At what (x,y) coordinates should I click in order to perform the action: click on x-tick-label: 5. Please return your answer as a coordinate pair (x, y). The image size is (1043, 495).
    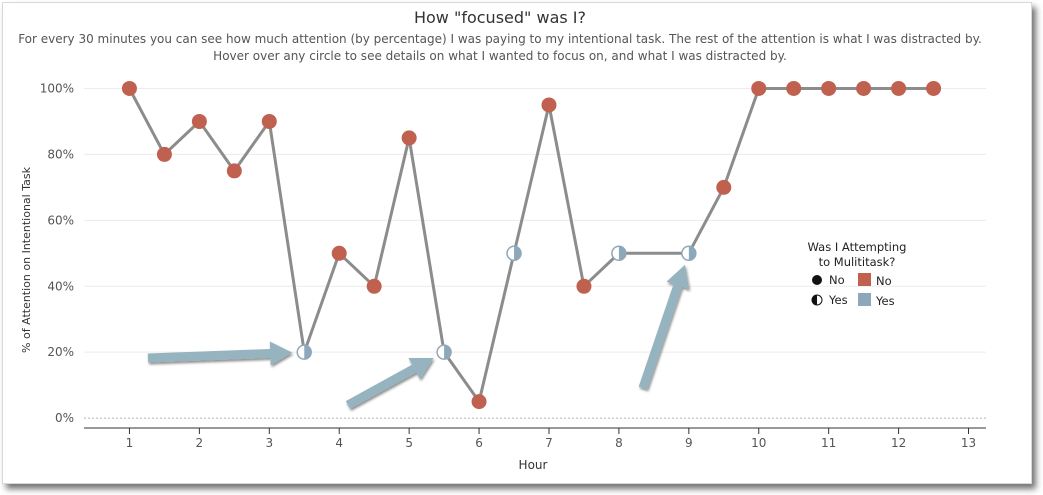
    Looking at the image, I should click on (409, 443).